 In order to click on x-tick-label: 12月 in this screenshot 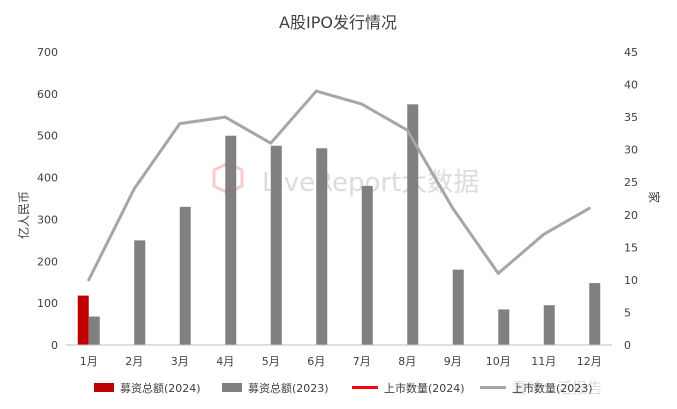, I will do `click(589, 361)`.